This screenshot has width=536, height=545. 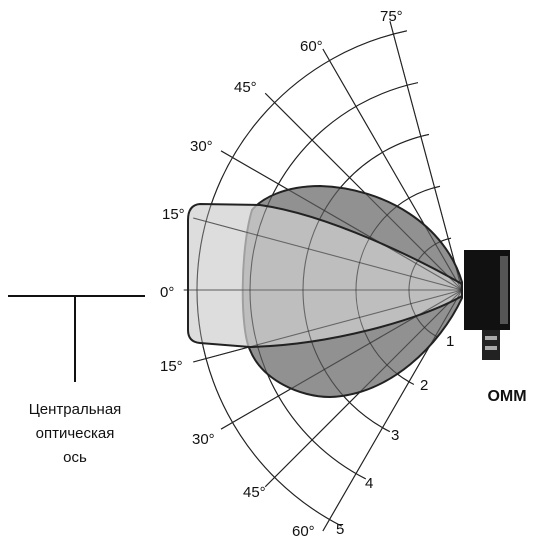 What do you see at coordinates (391, 16) in the screenshot?
I see `angle-label: 75°` at bounding box center [391, 16].